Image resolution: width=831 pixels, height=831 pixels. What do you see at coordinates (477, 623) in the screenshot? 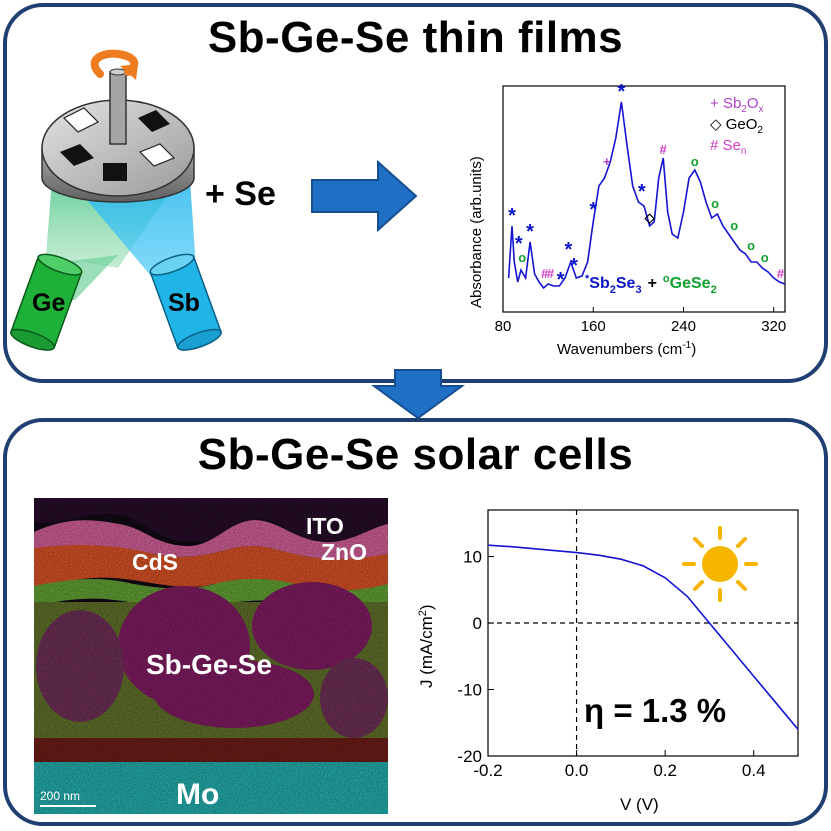
I see `jv-y-tick-label: 0` at bounding box center [477, 623].